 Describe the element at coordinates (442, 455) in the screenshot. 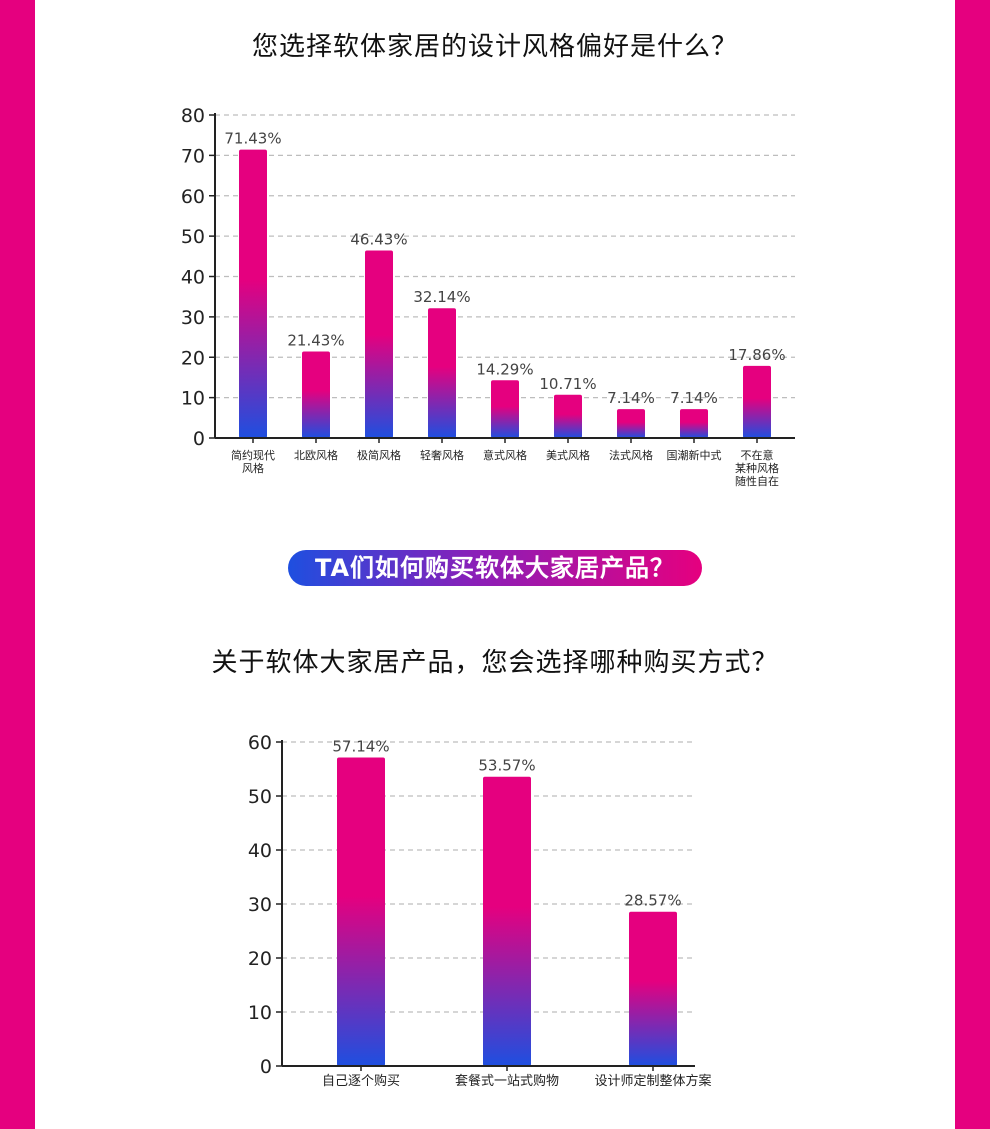

I see `category-label: 轻奢风格` at that location.